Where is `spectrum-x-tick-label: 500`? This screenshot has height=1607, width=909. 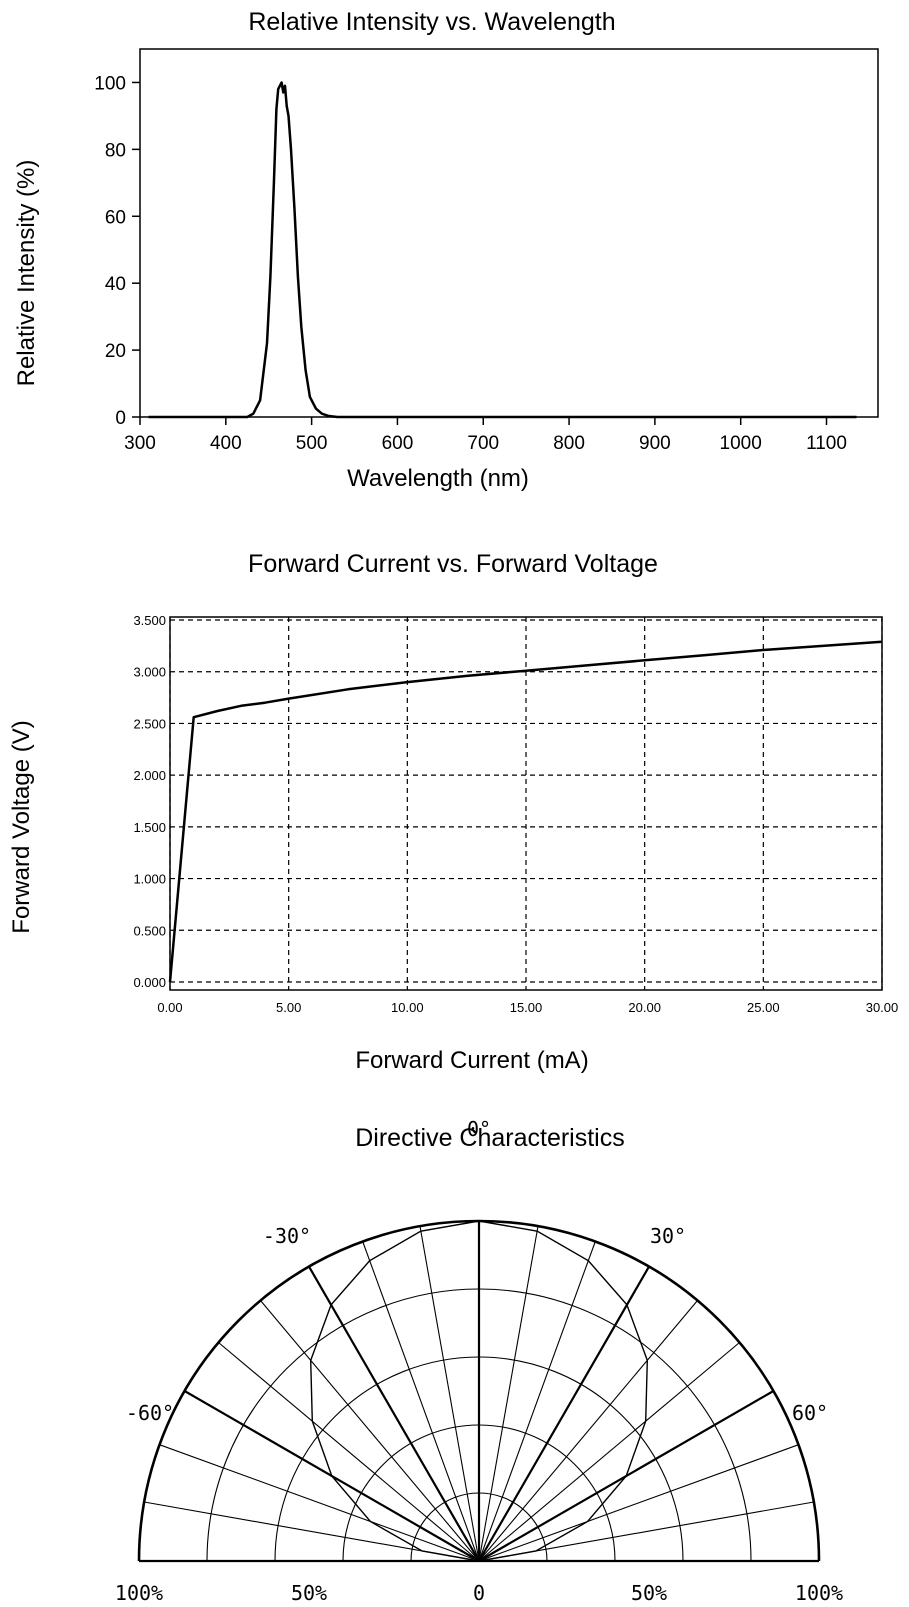 spectrum-x-tick-label: 500 is located at coordinates (312, 443).